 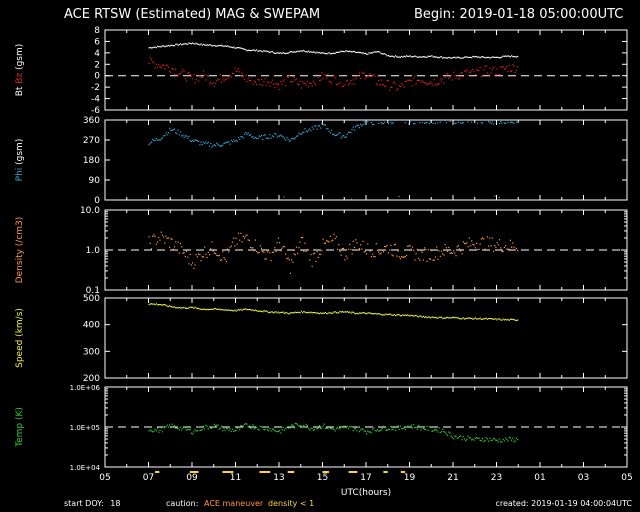 What do you see at coordinates (93, 251) in the screenshot?
I see `density-ytick-label: 1.0` at bounding box center [93, 251].